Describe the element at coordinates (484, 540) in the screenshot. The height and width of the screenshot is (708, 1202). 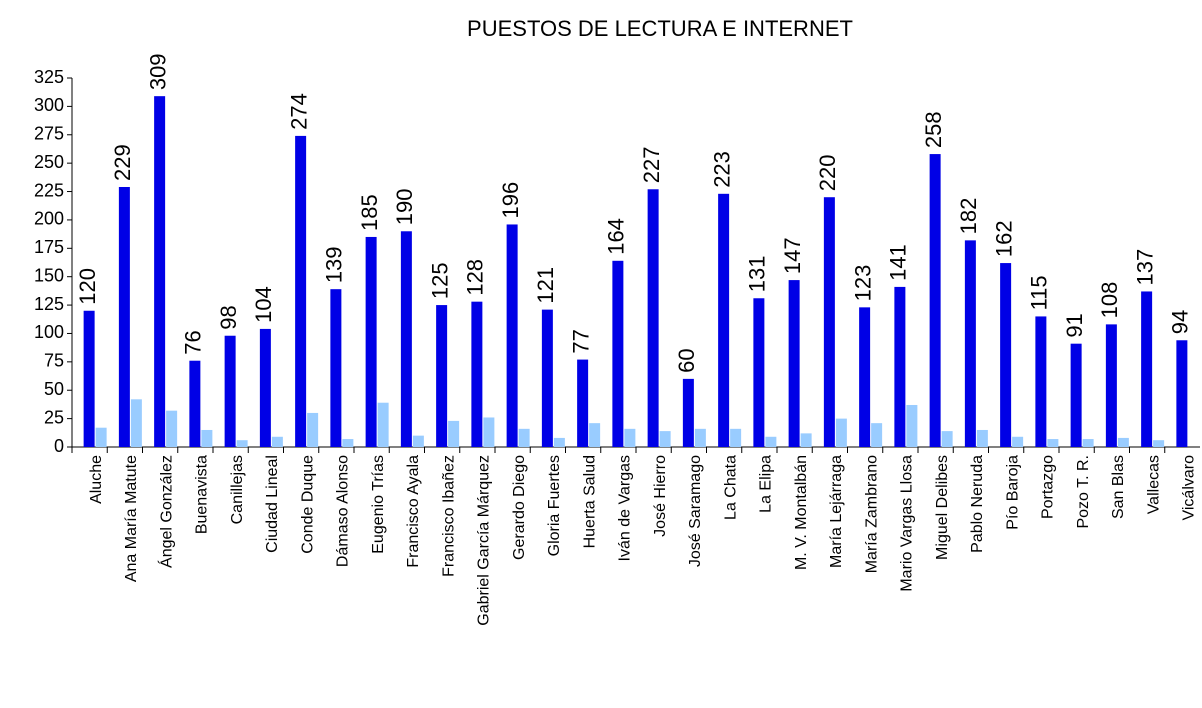
I see `x-tick-label: Gabriel García Márquez` at that location.